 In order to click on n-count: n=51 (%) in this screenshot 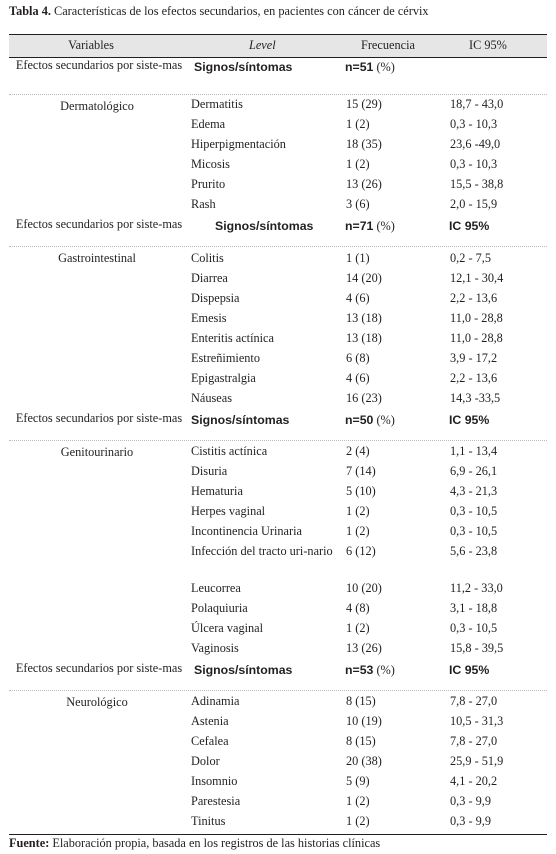, I will do `click(370, 67)`.